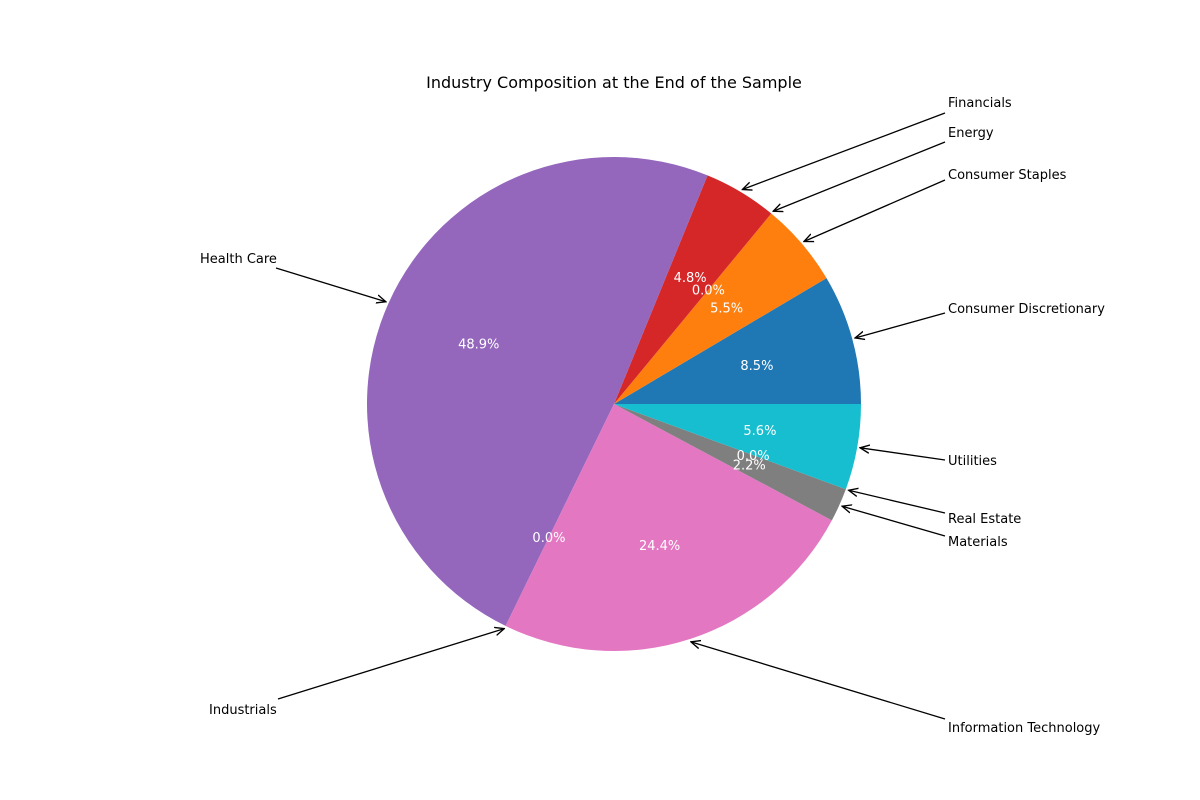 The width and height of the screenshot is (1200, 800). What do you see at coordinates (548, 538) in the screenshot?
I see `pct-label-industrials: 0.0%` at bounding box center [548, 538].